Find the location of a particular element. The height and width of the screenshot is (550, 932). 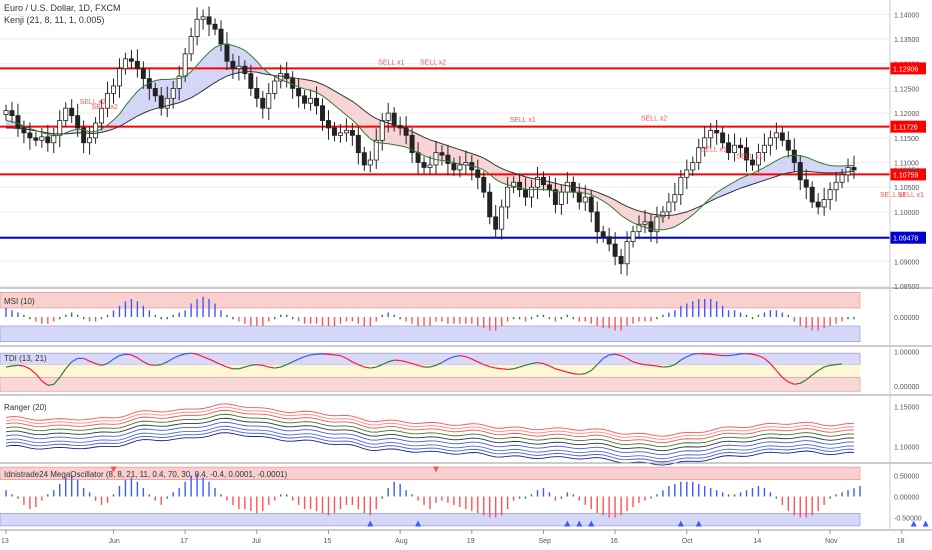

msi-pane is located at coordinates (430, 317).